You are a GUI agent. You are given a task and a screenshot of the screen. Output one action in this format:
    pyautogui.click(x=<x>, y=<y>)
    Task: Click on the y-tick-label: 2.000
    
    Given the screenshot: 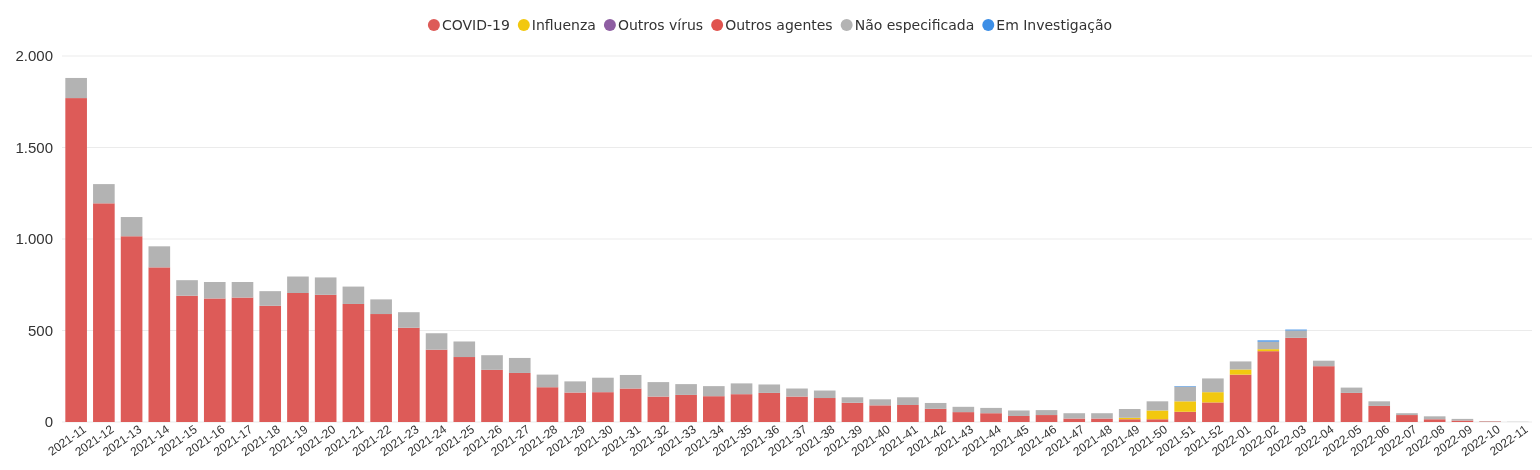 What is the action you would take?
    pyautogui.click(x=34, y=56)
    